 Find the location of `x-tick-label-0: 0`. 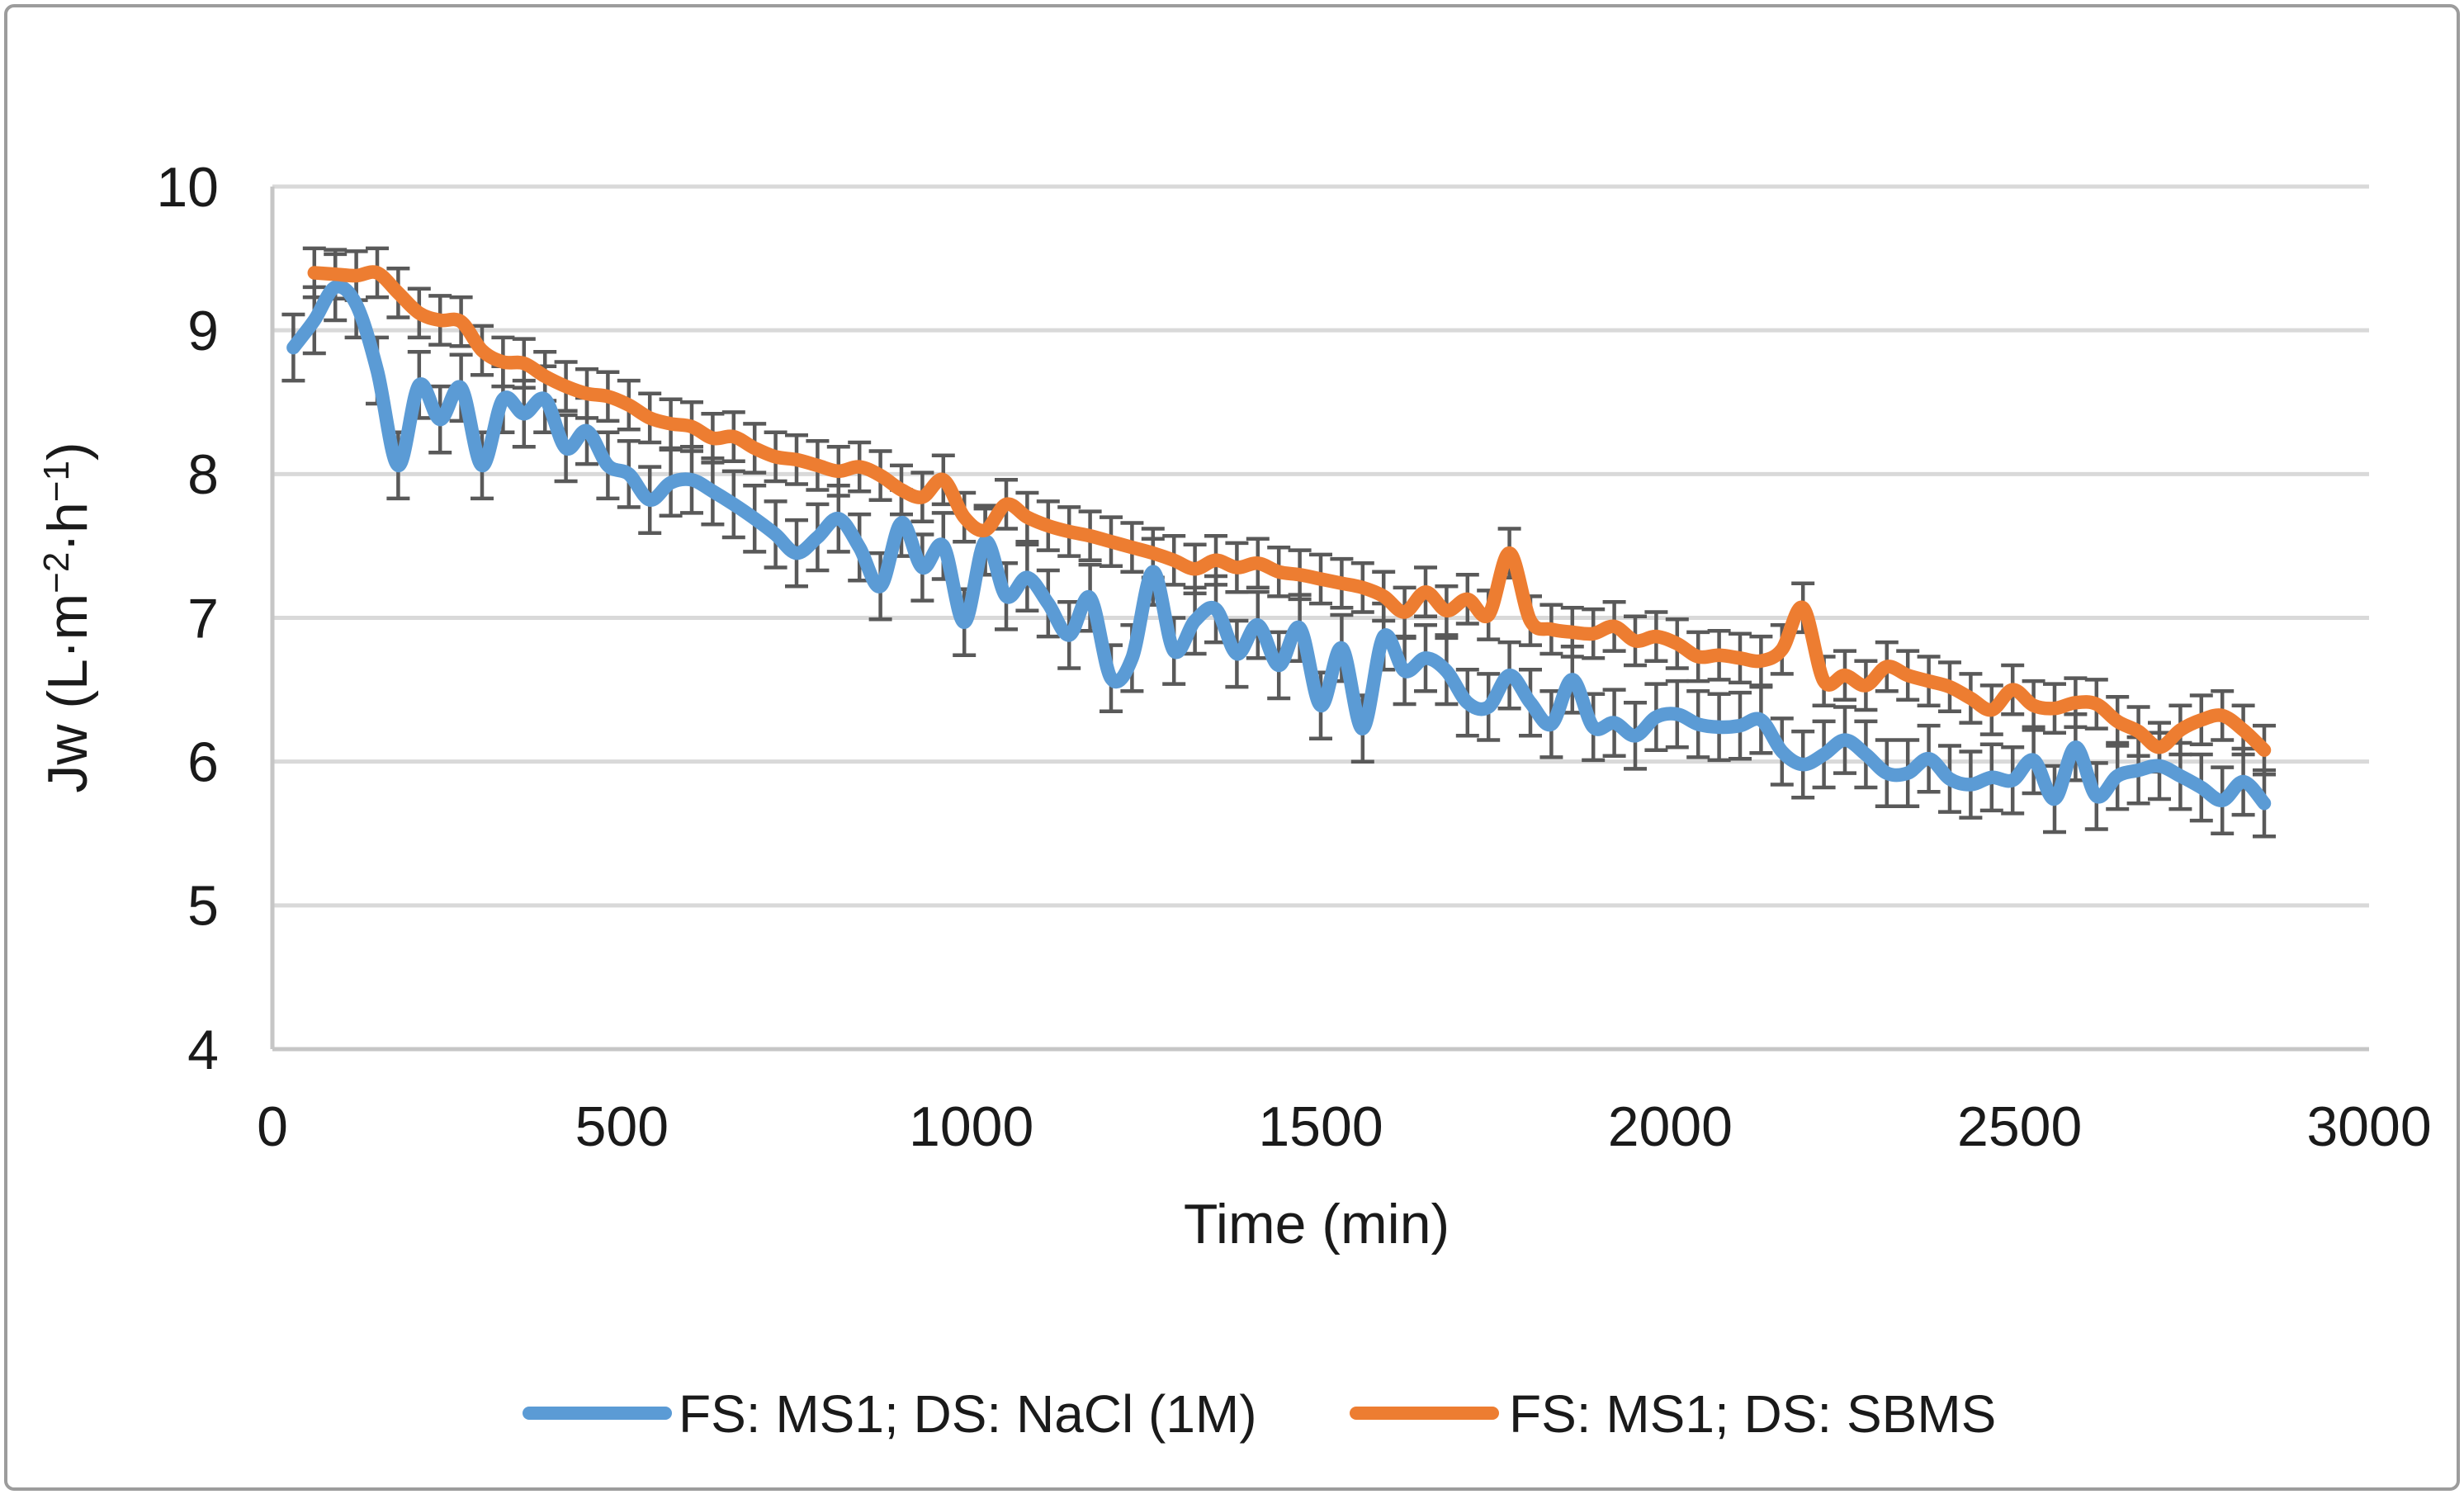

x-tick-label-0: 0 is located at coordinates (272, 1126).